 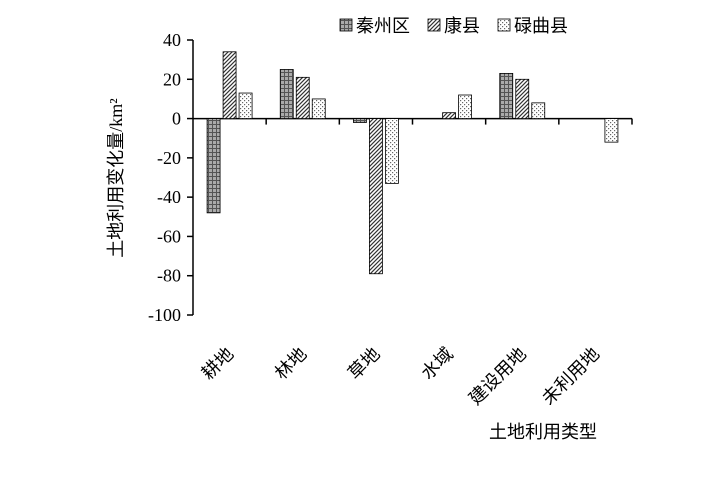 What do you see at coordinates (364, 364) in the screenshot?
I see `x-tick-label: 草地` at bounding box center [364, 364].